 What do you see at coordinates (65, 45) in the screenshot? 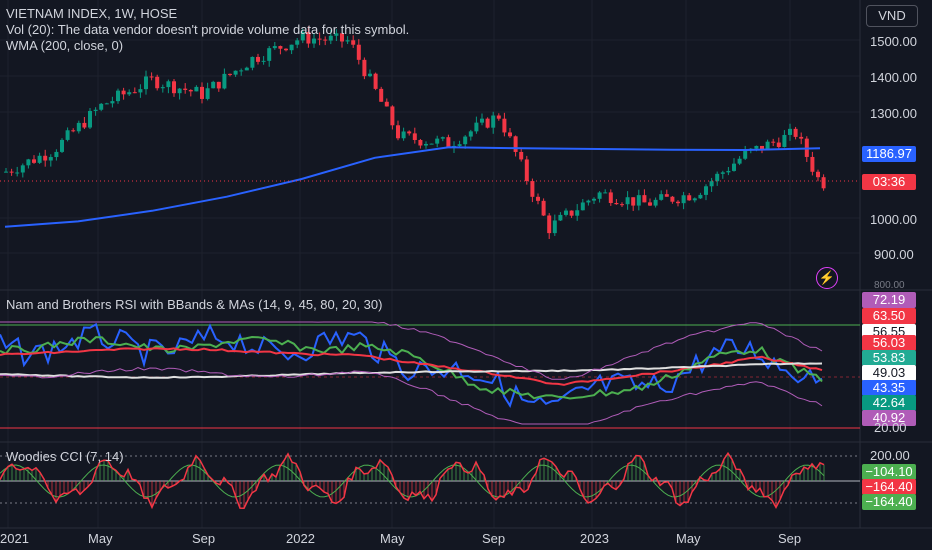
I see `wma-indicator-label: WMA (200, close, 0)` at bounding box center [65, 45].